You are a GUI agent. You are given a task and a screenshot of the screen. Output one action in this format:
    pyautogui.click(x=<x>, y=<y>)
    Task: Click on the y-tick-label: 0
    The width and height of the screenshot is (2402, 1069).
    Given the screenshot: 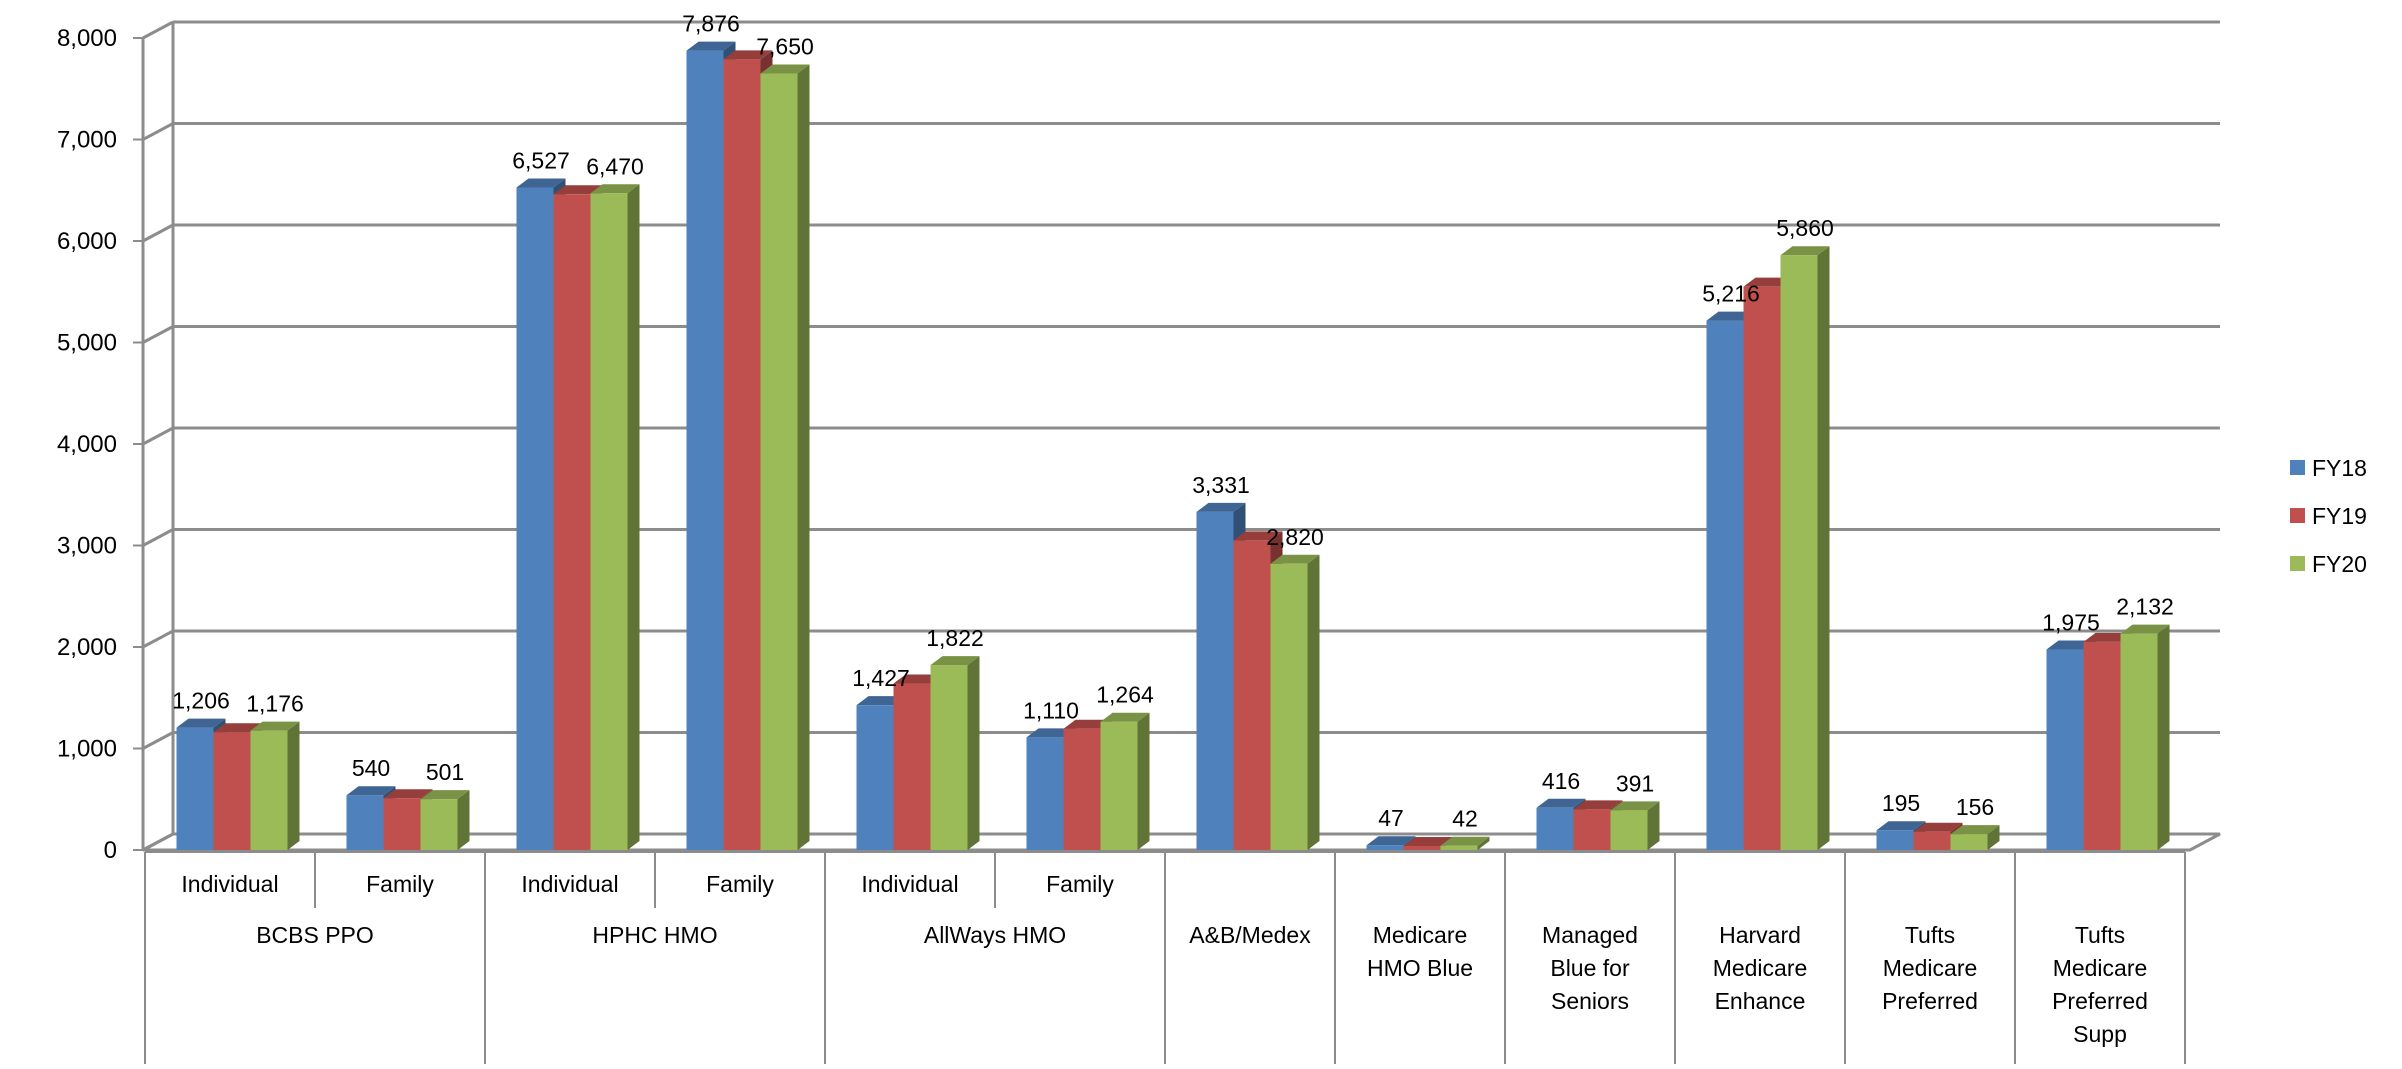 What is the action you would take?
    pyautogui.click(x=110, y=850)
    